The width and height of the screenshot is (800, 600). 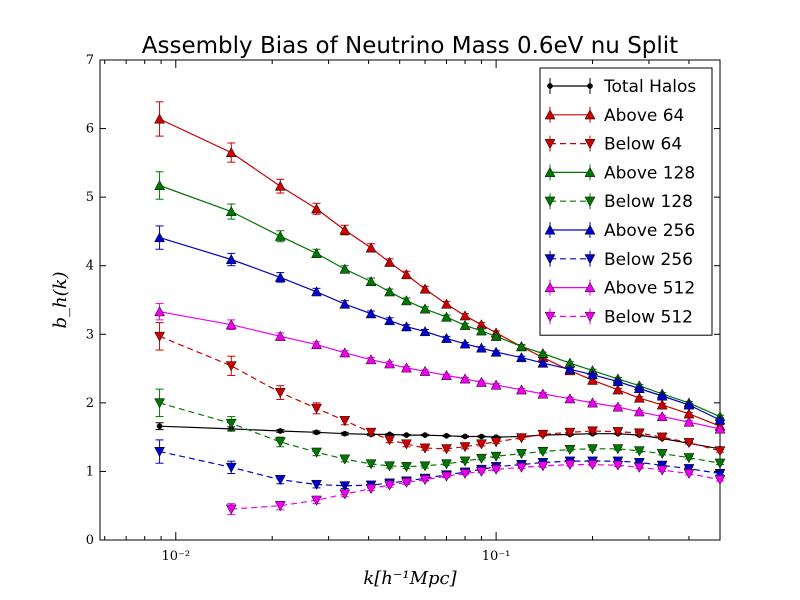 What do you see at coordinates (643, 145) in the screenshot?
I see `legend-label: Below 64` at bounding box center [643, 145].